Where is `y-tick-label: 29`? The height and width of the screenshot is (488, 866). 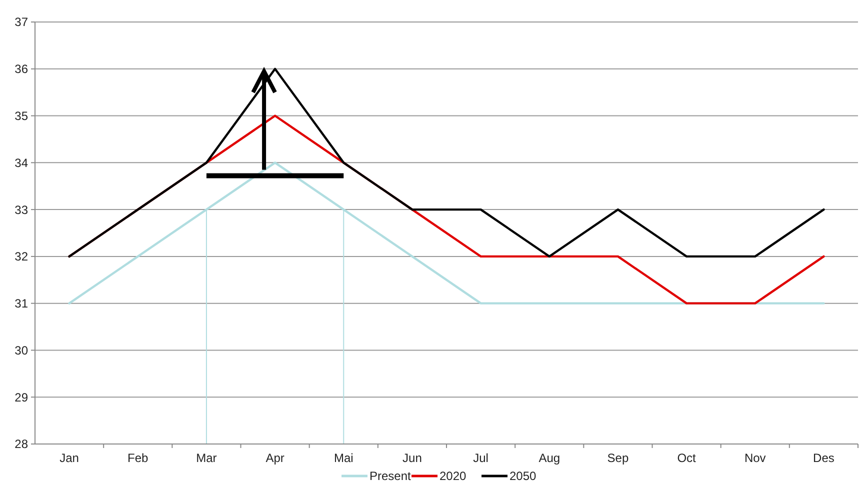
y-tick-label: 29 is located at coordinates (21, 397).